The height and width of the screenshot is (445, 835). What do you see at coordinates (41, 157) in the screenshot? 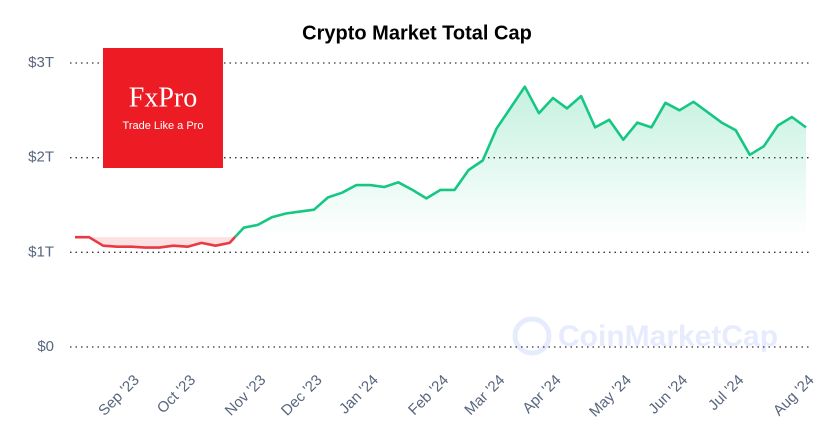
I see `y-tick-label: $2T` at bounding box center [41, 157].